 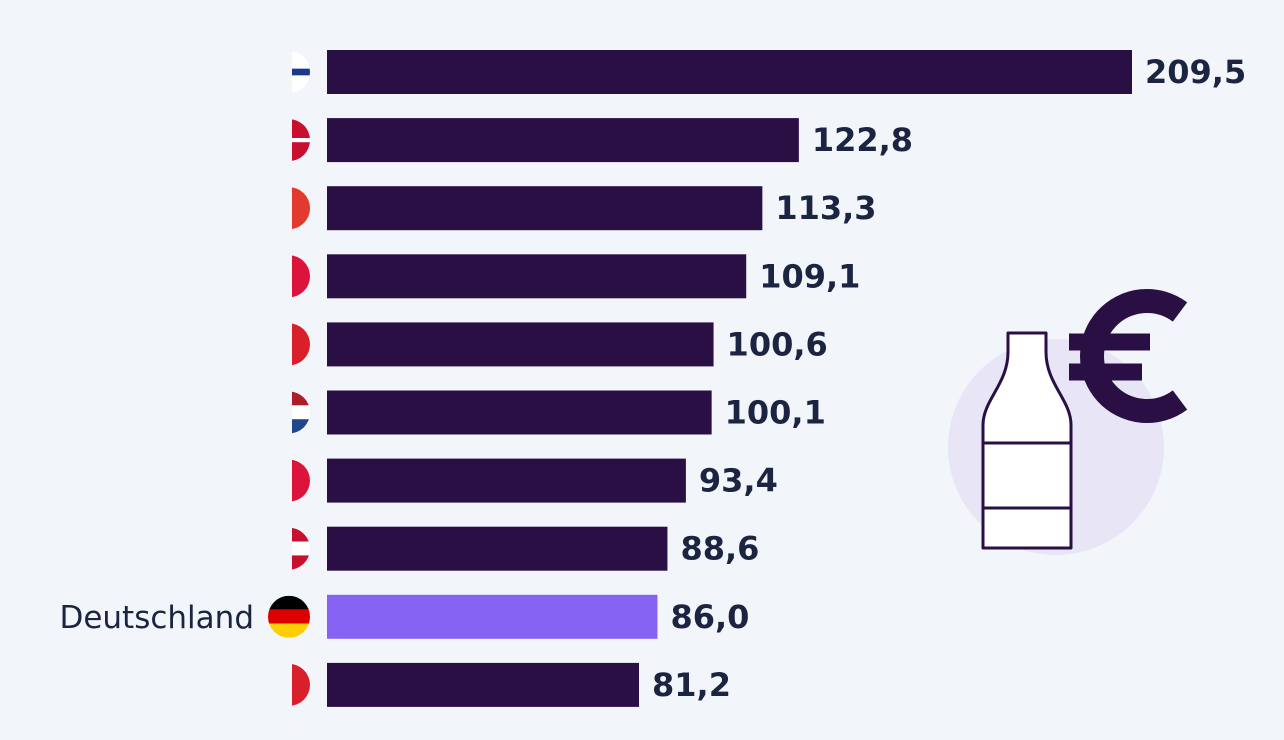 What do you see at coordinates (709, 617) in the screenshot?
I see `value-label: 86,0` at bounding box center [709, 617].